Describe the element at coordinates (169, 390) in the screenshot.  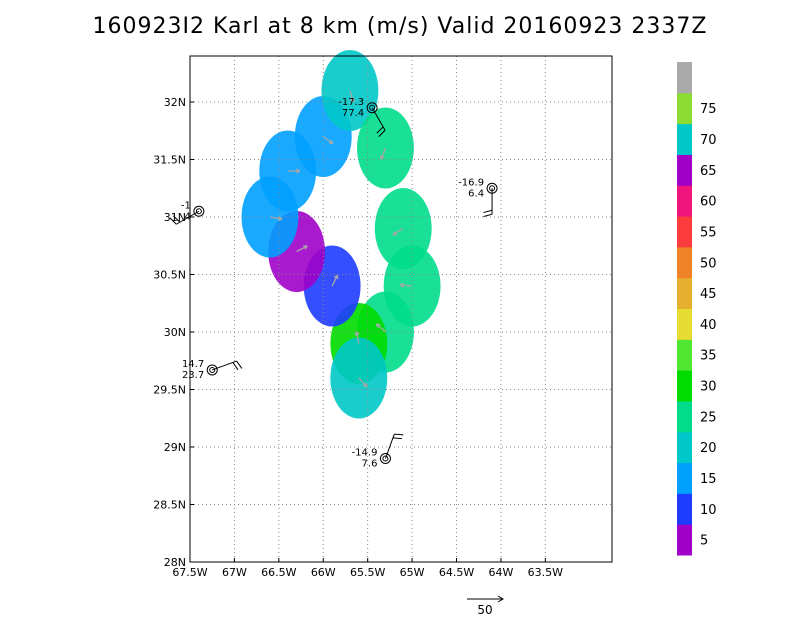
I see `y-tick-label: 29.5N` at that location.